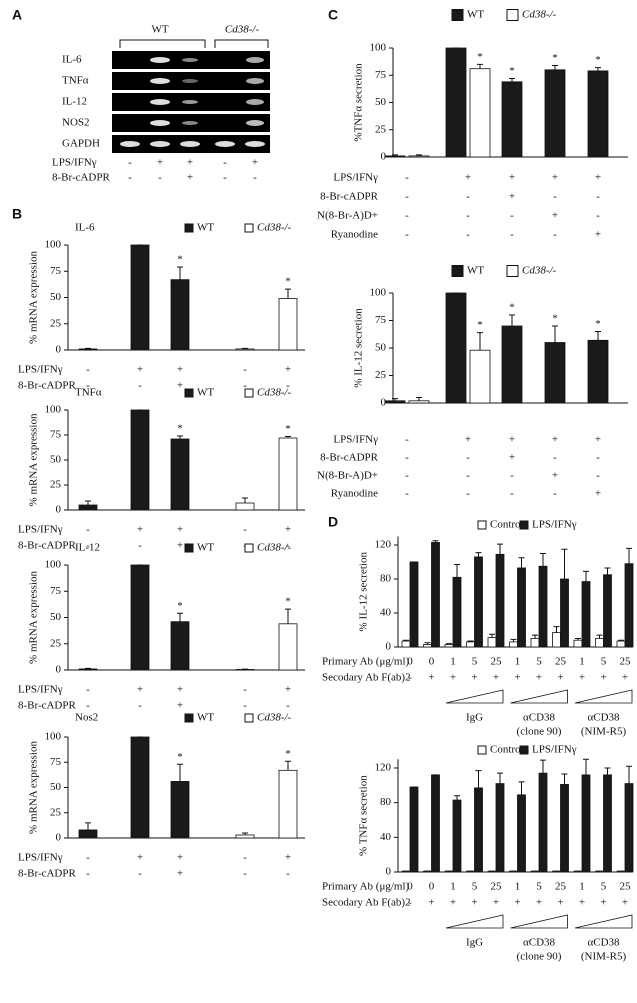 Image resolution: width=637 pixels, height=1003 pixels. Describe the element at coordinates (347, 476) in the screenshot. I see `condition-label: N(8-Br-A)D+` at that location.